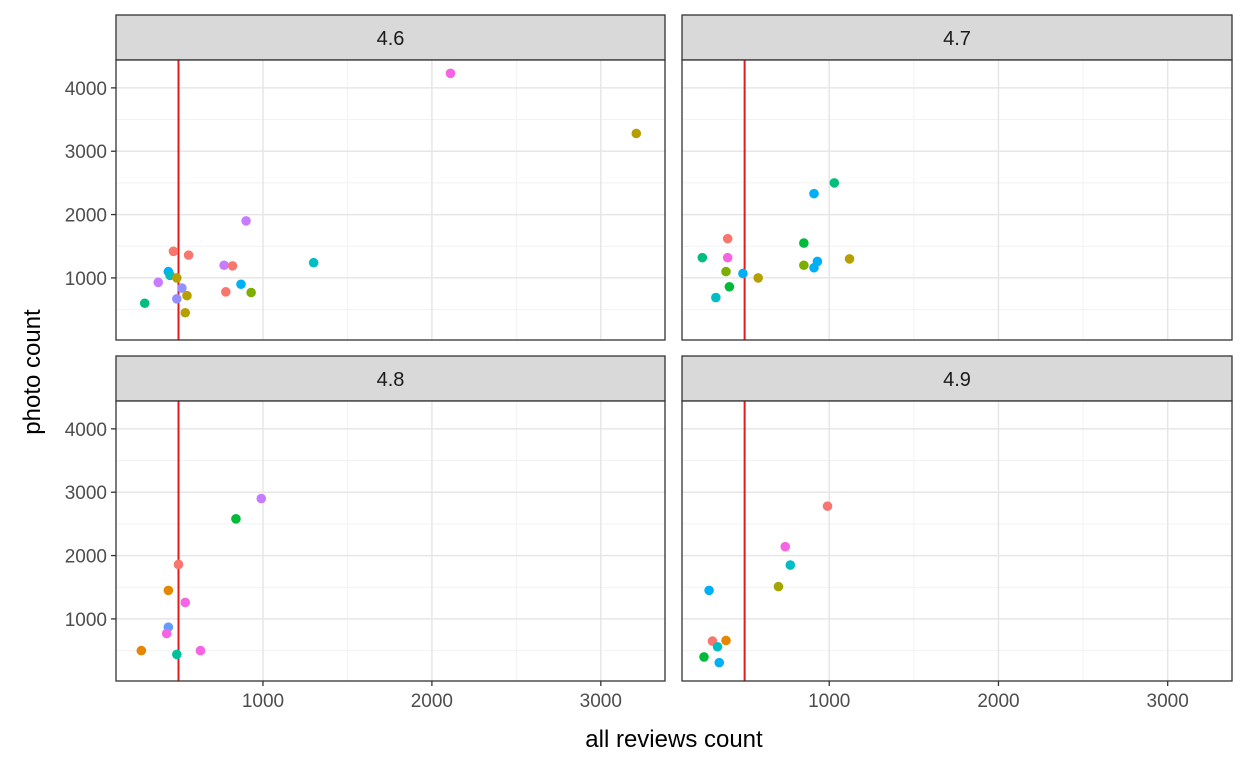 This screenshot has height=768, width=1248. What do you see at coordinates (674, 739) in the screenshot?
I see `x-axis-title: all reviews count` at bounding box center [674, 739].